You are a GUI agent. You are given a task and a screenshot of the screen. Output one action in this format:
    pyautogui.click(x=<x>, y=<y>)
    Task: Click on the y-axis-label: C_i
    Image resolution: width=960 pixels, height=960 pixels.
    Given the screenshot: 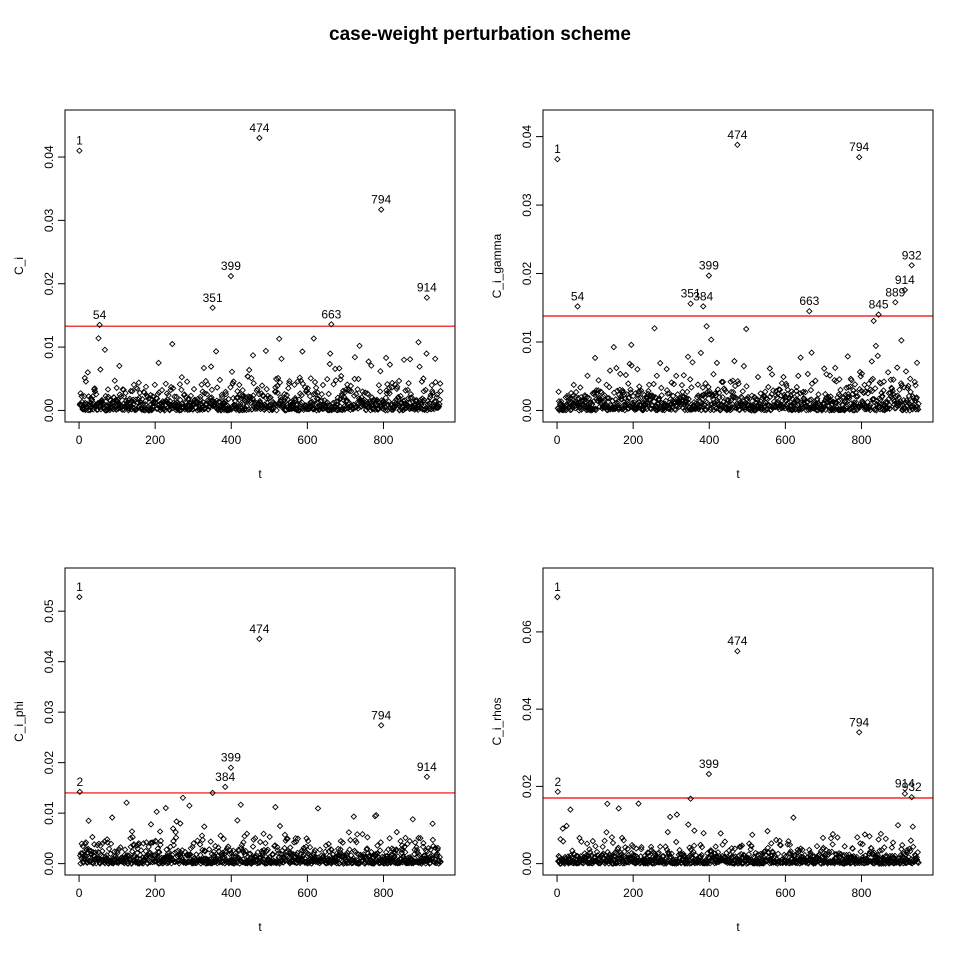 What is the action you would take?
    pyautogui.click(x=19, y=266)
    